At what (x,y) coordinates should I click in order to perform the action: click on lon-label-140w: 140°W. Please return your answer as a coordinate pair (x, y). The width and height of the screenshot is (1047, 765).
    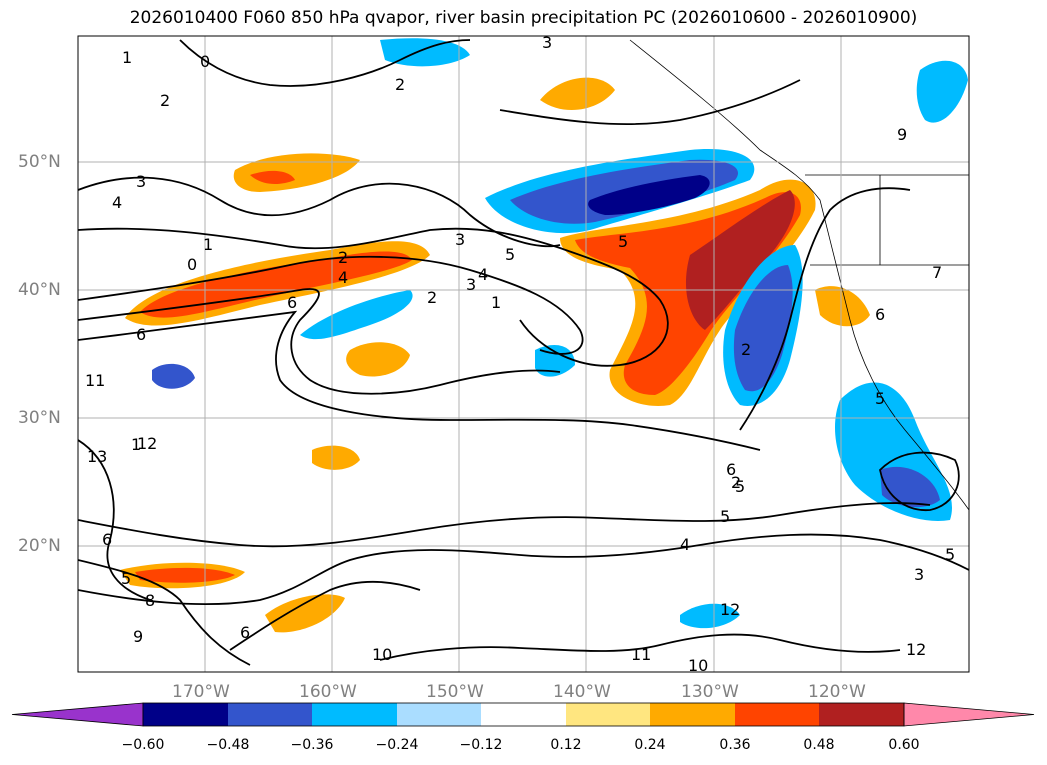
    Looking at the image, I should click on (582, 692).